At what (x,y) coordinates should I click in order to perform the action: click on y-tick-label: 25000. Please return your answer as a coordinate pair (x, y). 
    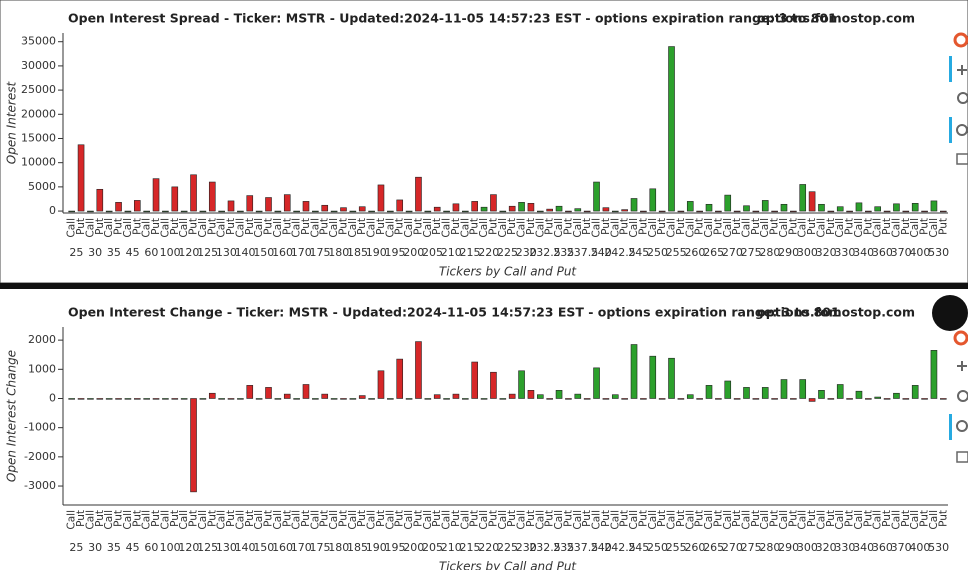
    Looking at the image, I should click on (38, 89).